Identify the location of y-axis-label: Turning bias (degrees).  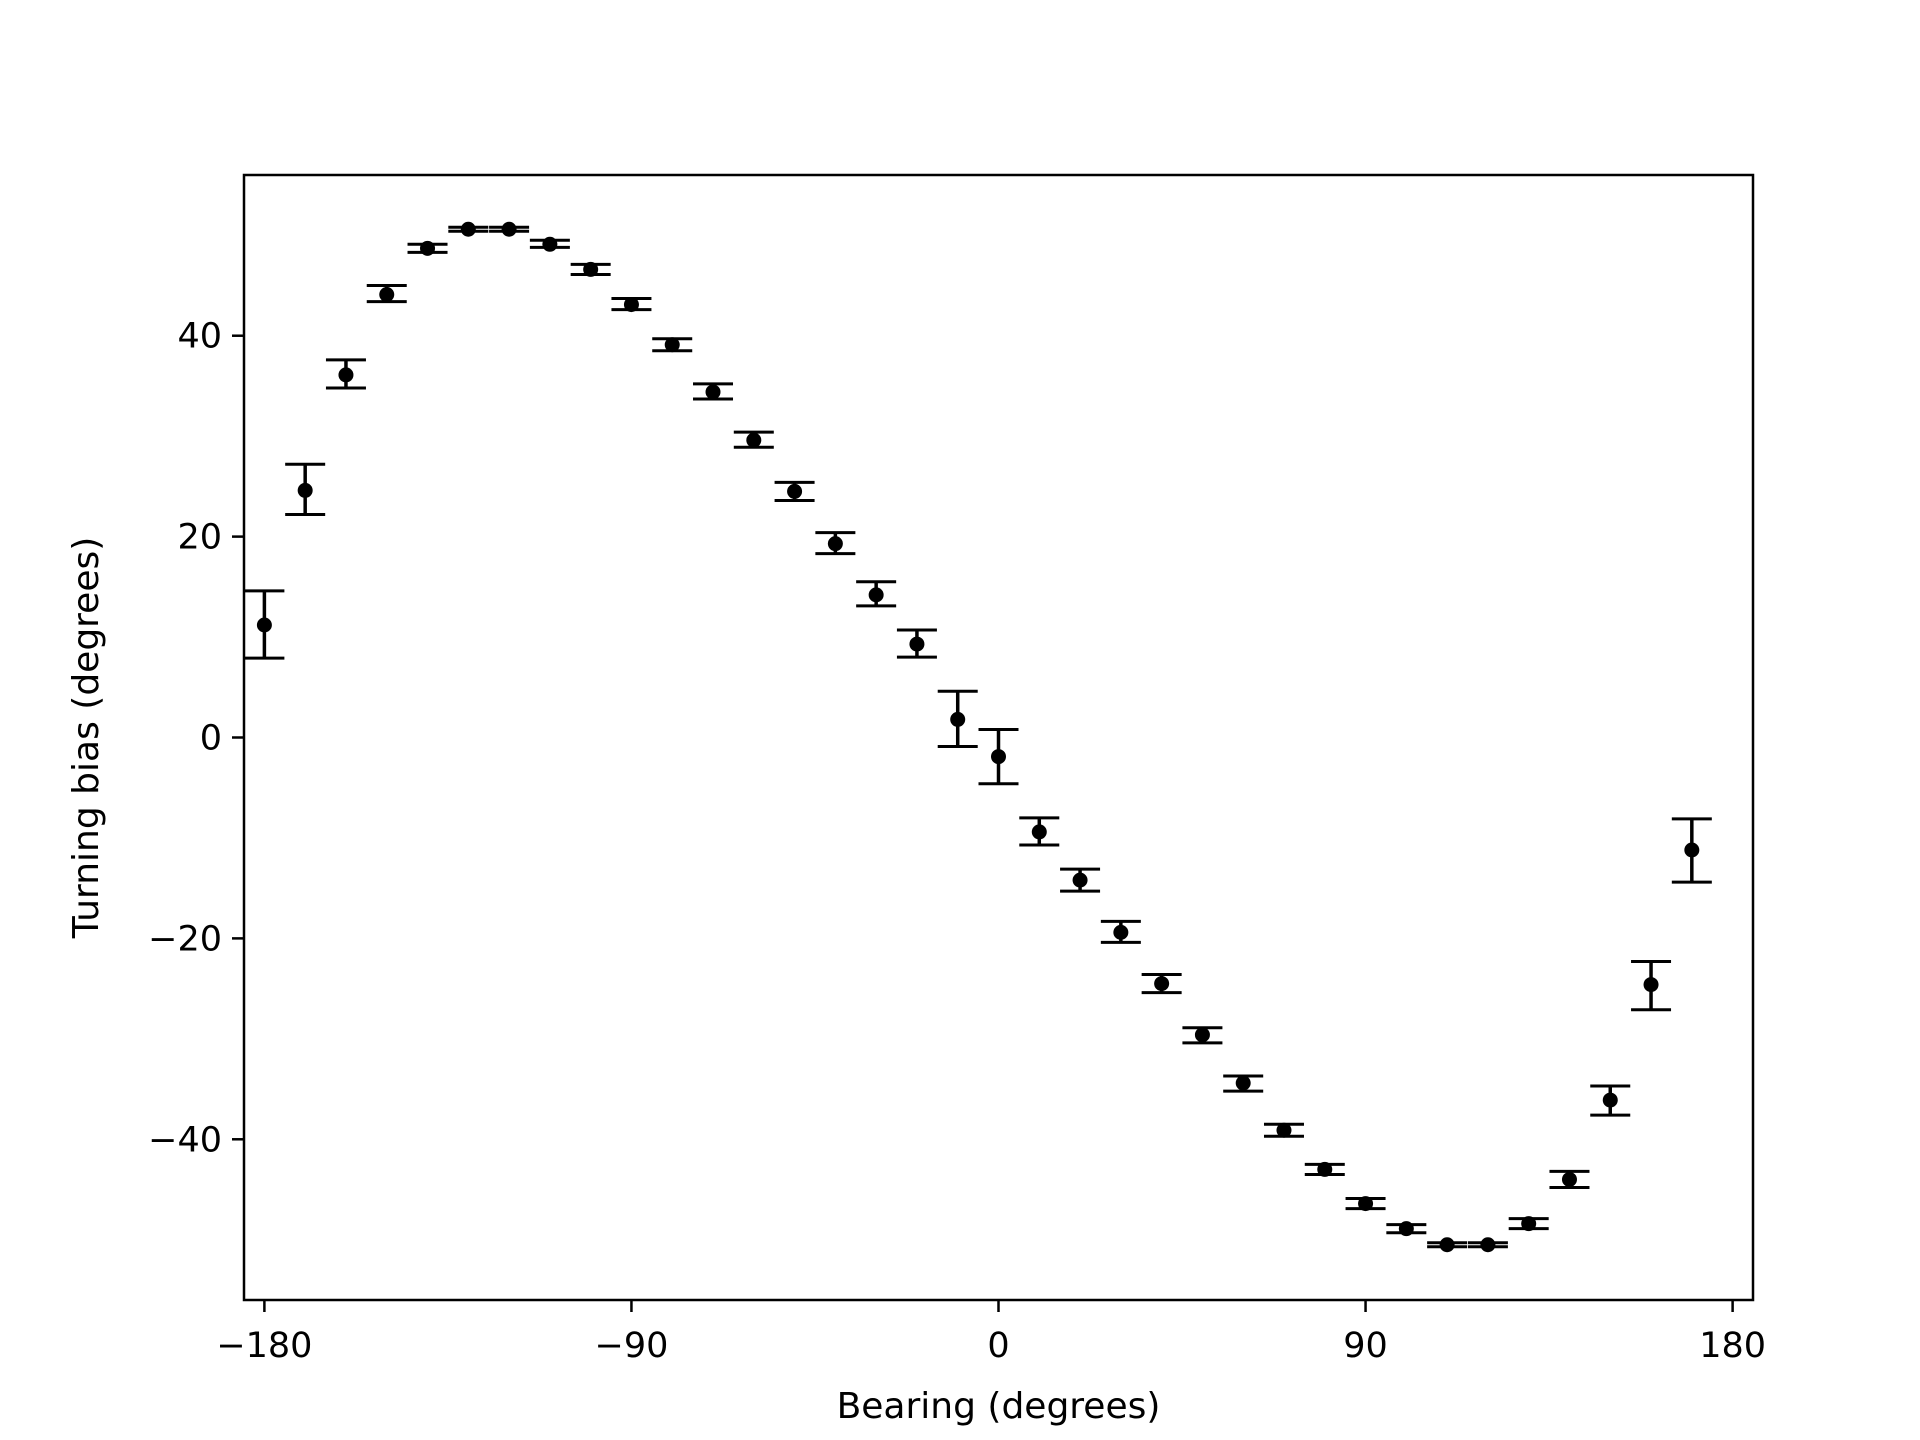
(86, 738).